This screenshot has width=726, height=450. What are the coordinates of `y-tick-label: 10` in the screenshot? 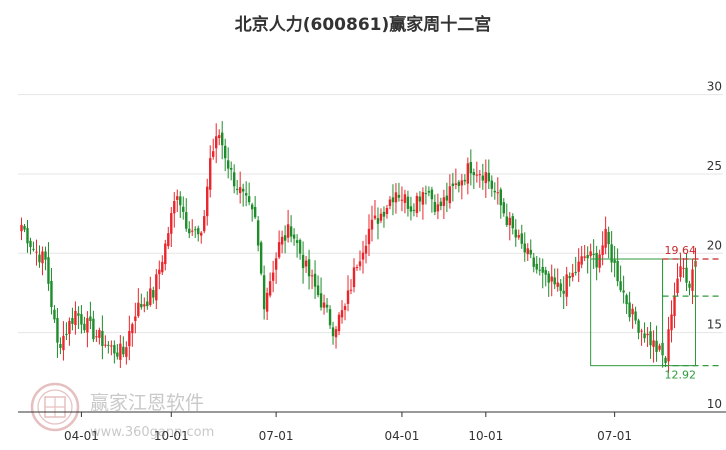 It's located at (714, 404).